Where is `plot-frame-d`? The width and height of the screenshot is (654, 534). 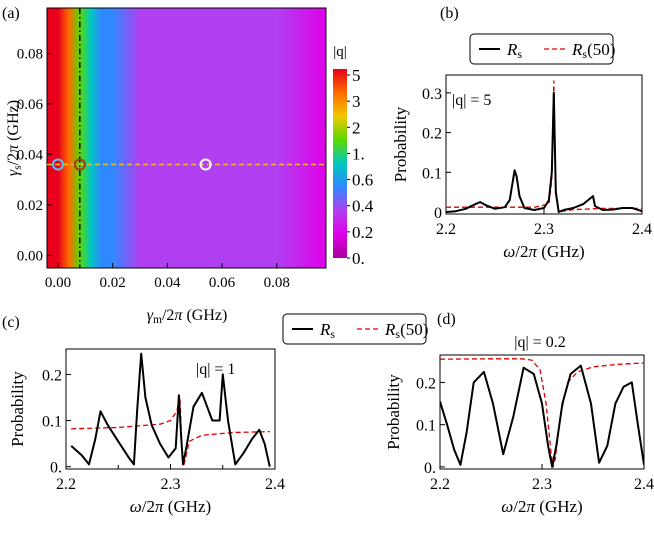
plot-frame-d is located at coordinates (542, 412).